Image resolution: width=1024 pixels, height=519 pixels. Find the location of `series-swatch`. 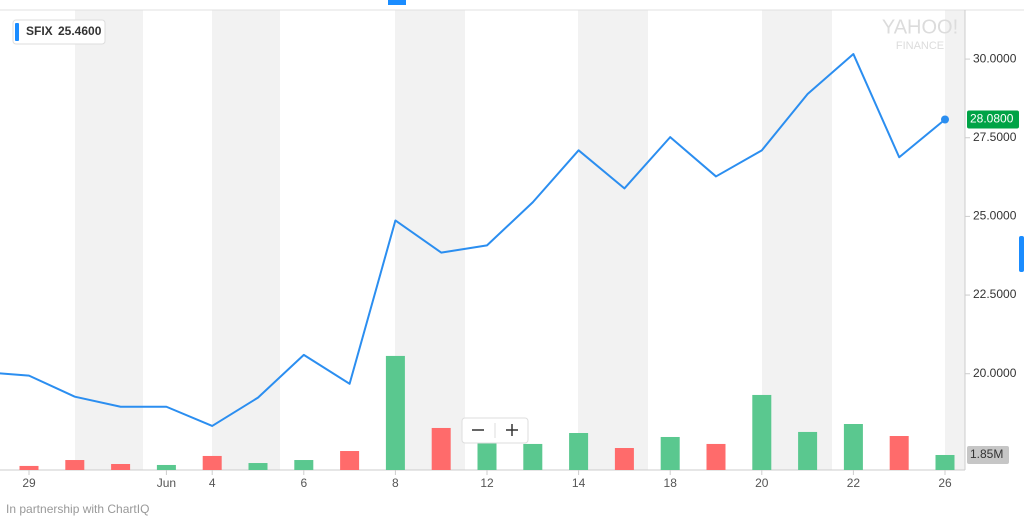

series-swatch is located at coordinates (17, 32).